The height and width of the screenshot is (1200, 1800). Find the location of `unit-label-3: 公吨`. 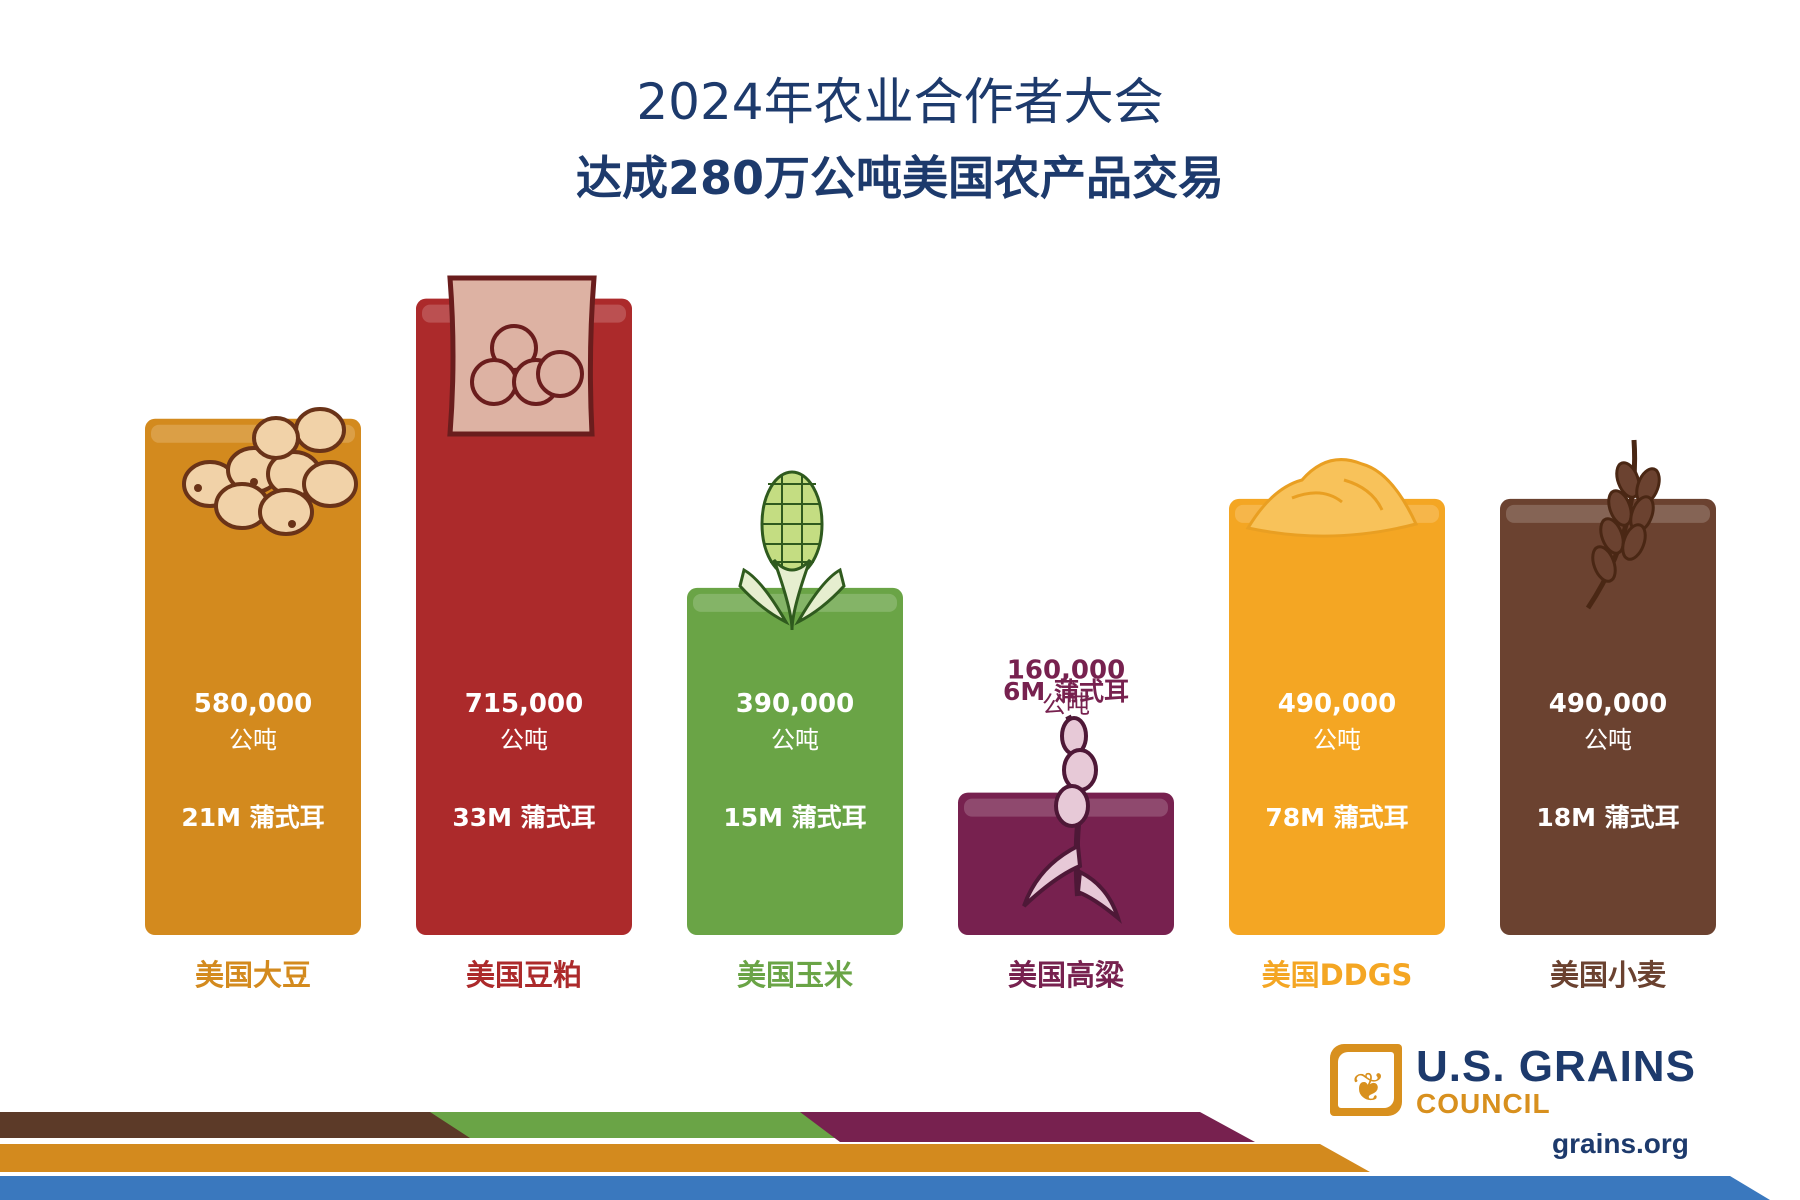

unit-label-3: 公吨 is located at coordinates (1066, 705).